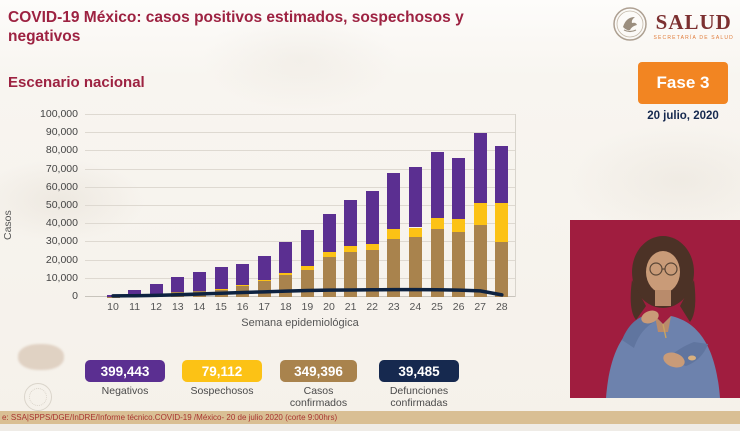 The image size is (740, 431). Describe the element at coordinates (693, 22) in the screenshot. I see `logo-name: SALUD` at that location.